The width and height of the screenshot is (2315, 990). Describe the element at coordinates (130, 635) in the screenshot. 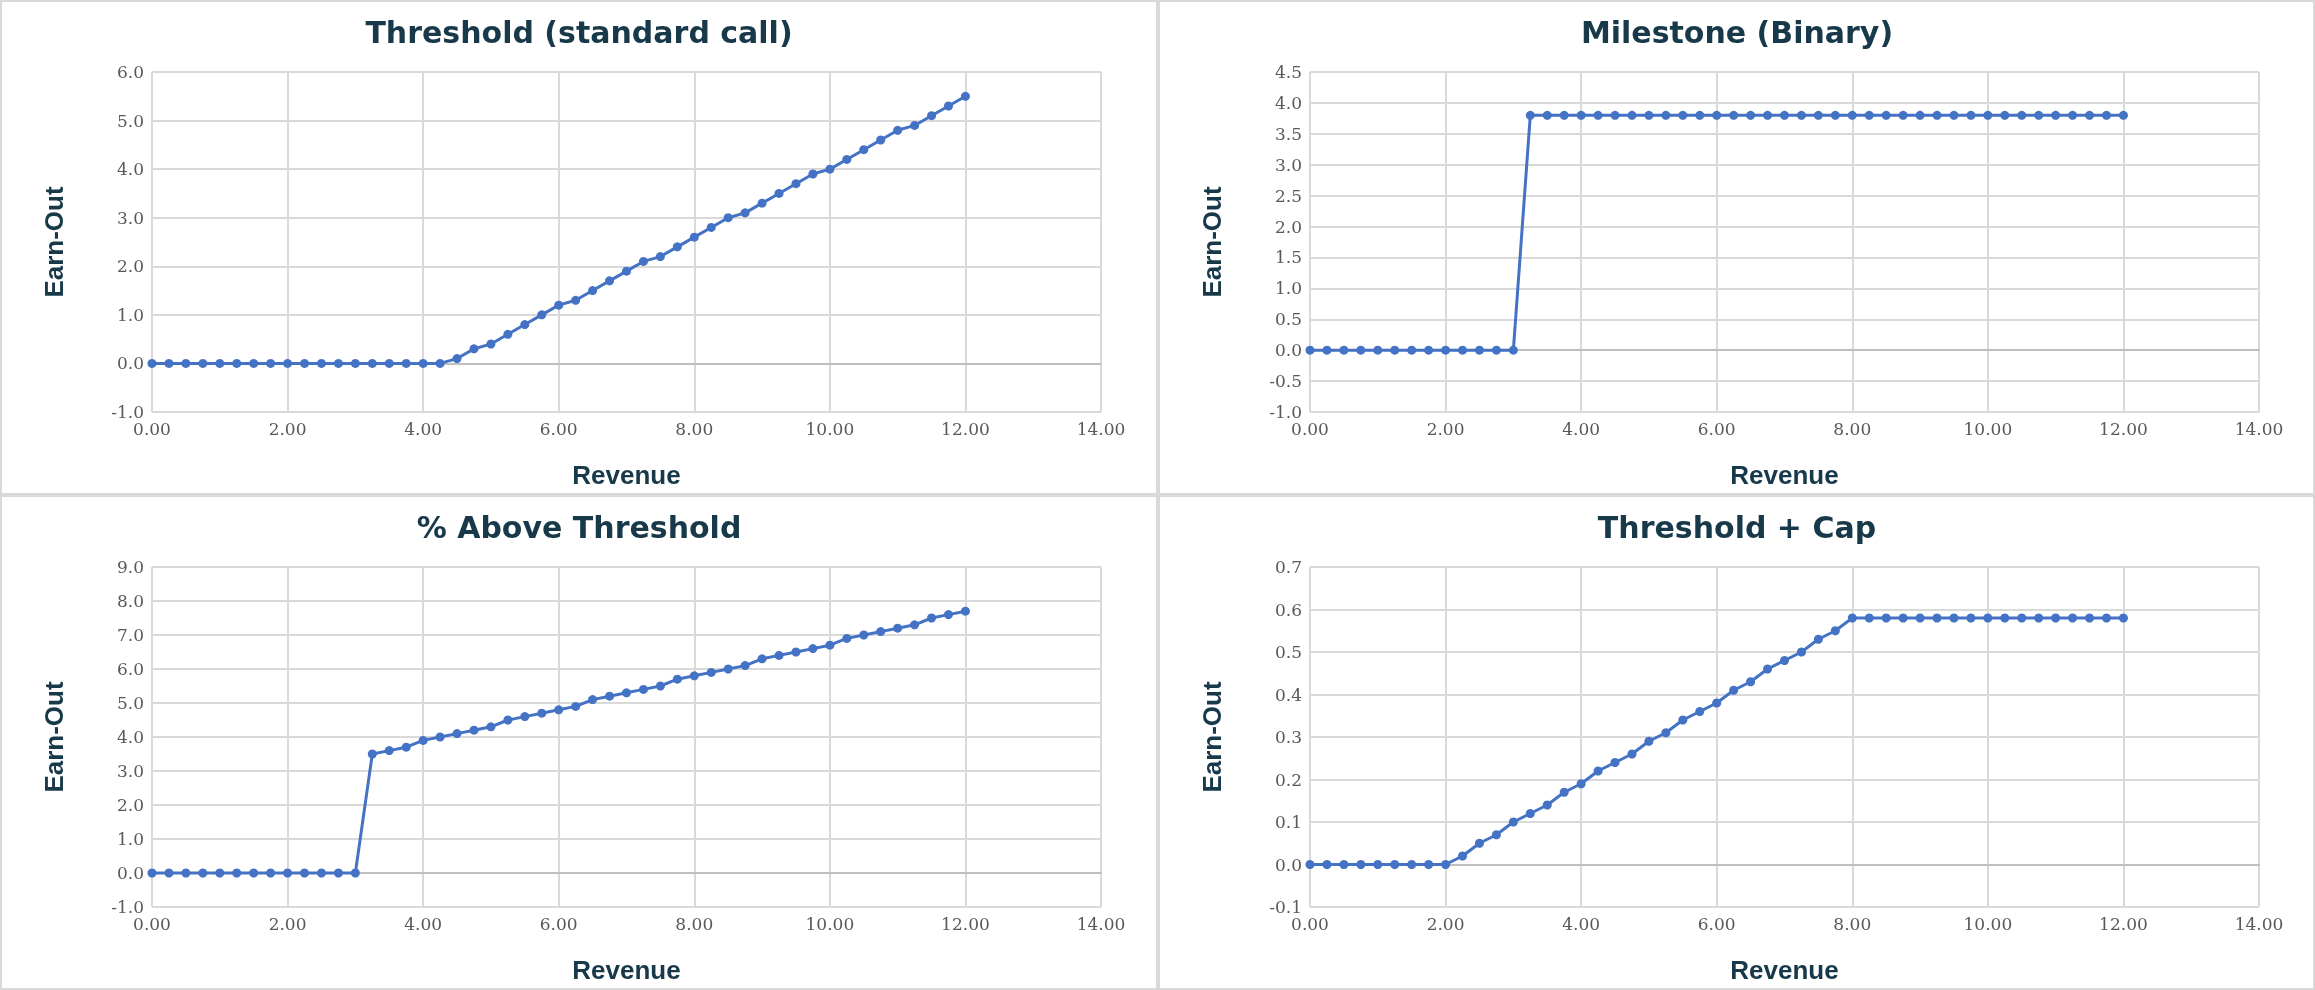

I see `y-tick-label: 7.0` at that location.